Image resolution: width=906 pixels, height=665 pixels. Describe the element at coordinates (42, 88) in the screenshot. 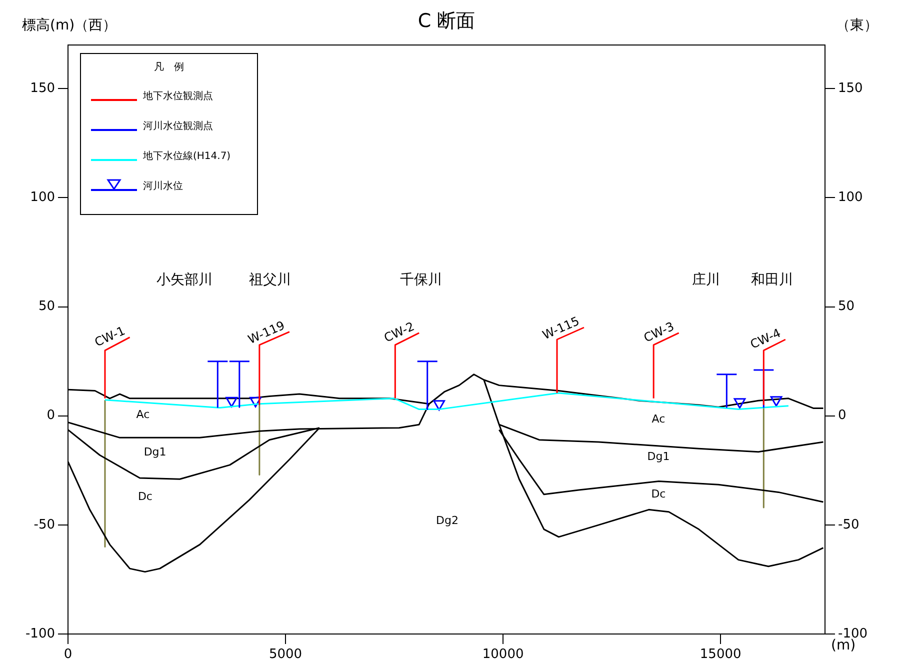

I see `y-tick-label: 150` at that location.